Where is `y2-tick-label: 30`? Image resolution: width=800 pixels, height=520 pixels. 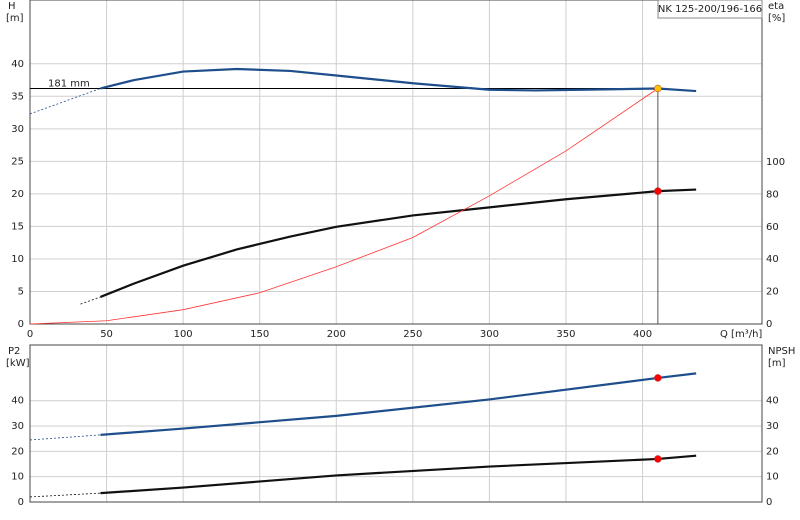 y2-tick-label: 30 is located at coordinates (772, 426).